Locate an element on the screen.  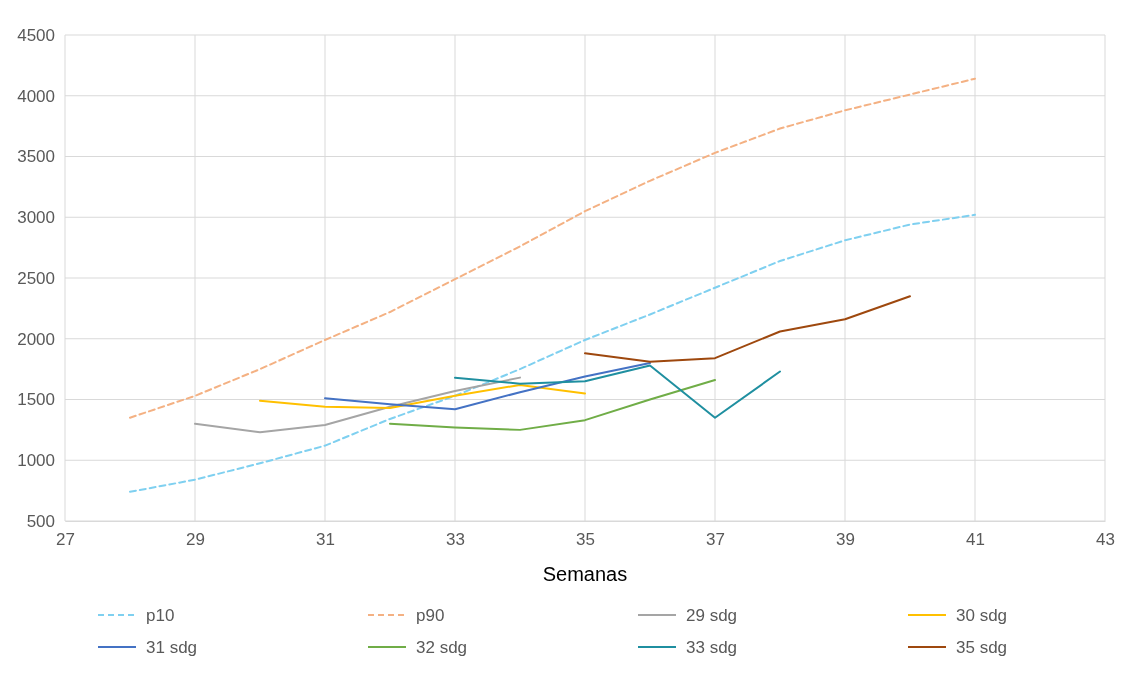
y-tick-label: 3000 is located at coordinates (36, 218).